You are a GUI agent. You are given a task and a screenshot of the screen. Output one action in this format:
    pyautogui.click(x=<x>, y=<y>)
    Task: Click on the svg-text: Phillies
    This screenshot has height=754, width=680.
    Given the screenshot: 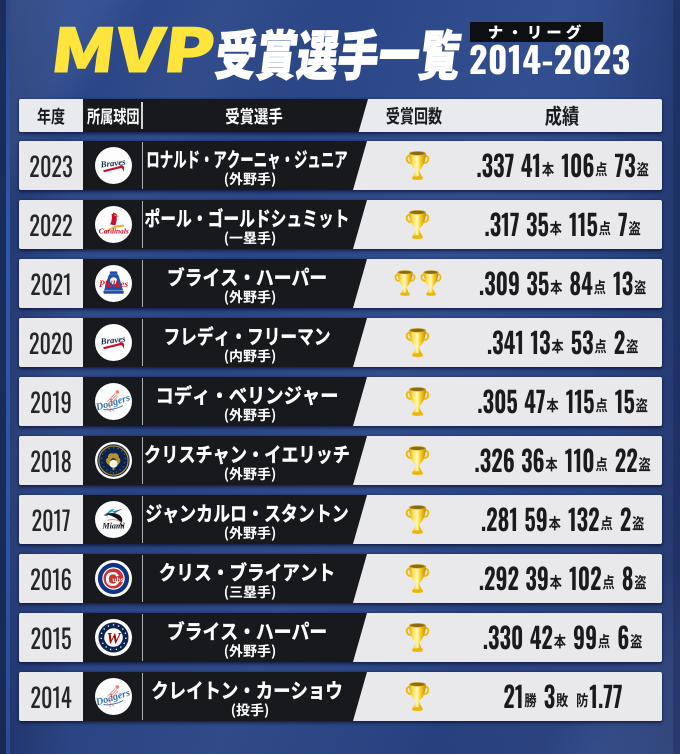 What is the action you would take?
    pyautogui.click(x=114, y=285)
    